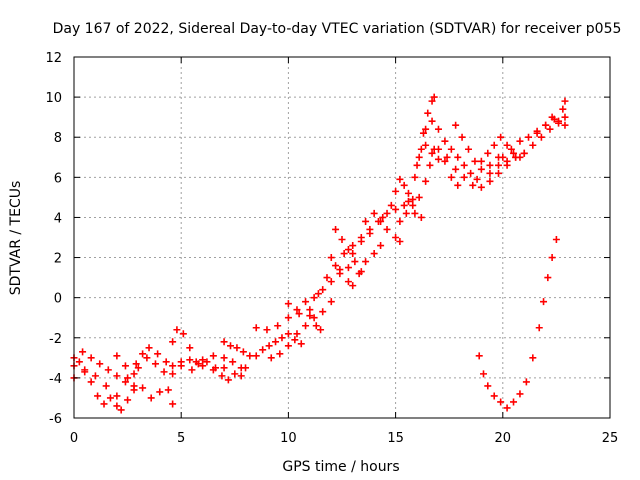  I want to click on y-tick-label: 12, so click(53, 58).